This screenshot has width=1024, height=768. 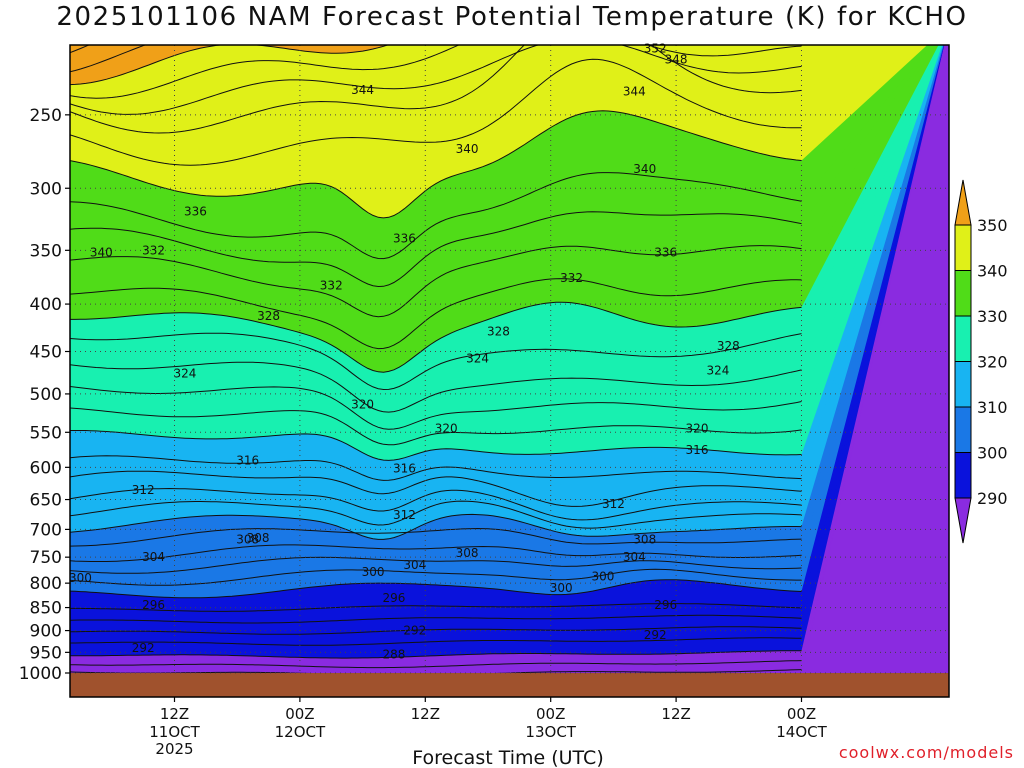 I want to click on credit-link: coolwx.com/models, so click(x=926, y=752).